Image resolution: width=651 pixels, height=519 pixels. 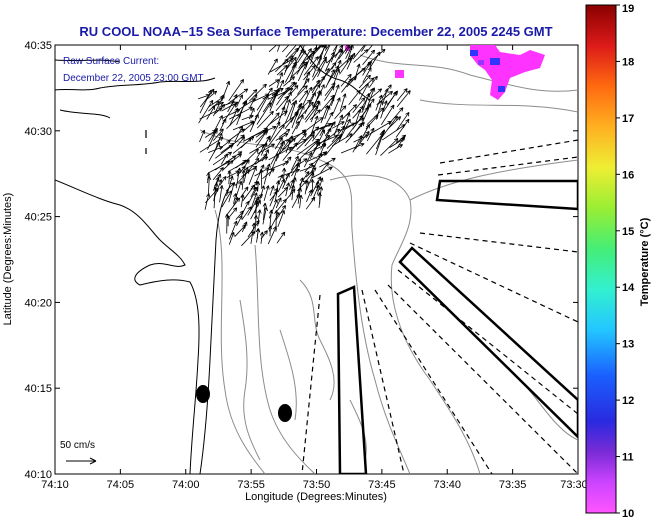 What do you see at coordinates (38, 132) in the screenshot?
I see `y-tick-label: 40:30` at bounding box center [38, 132].